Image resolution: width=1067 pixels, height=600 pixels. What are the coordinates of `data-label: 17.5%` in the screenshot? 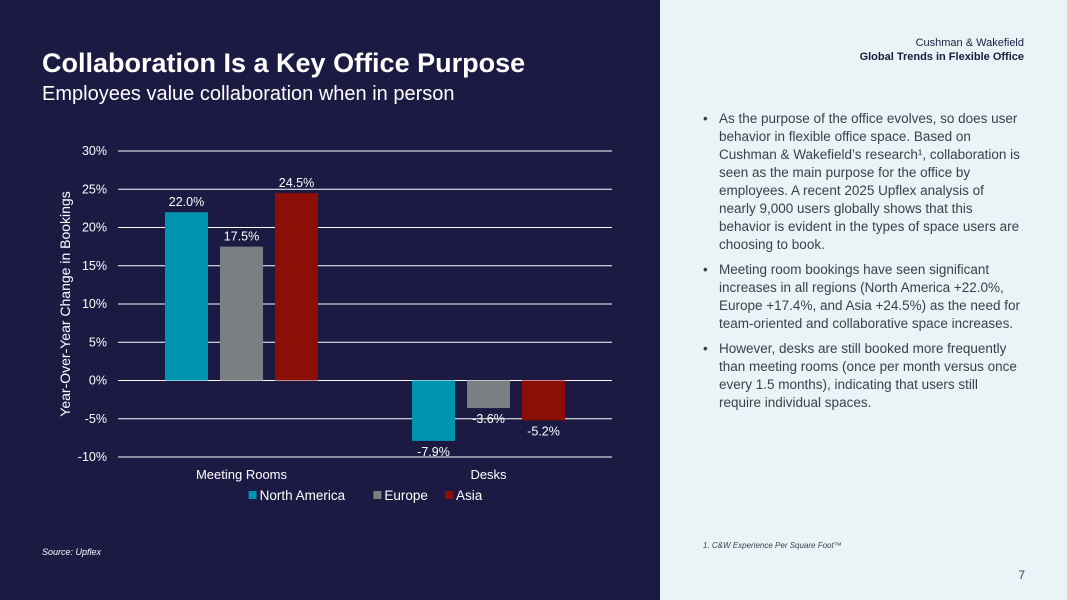 It's located at (241, 237).